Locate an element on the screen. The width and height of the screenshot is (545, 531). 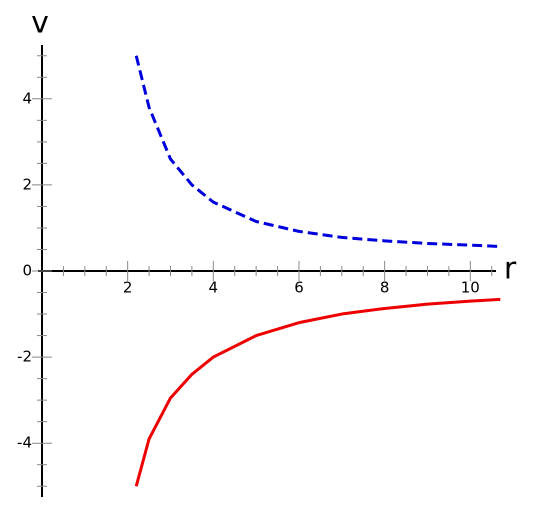
x-tick-label: 10 is located at coordinates (470, 288).